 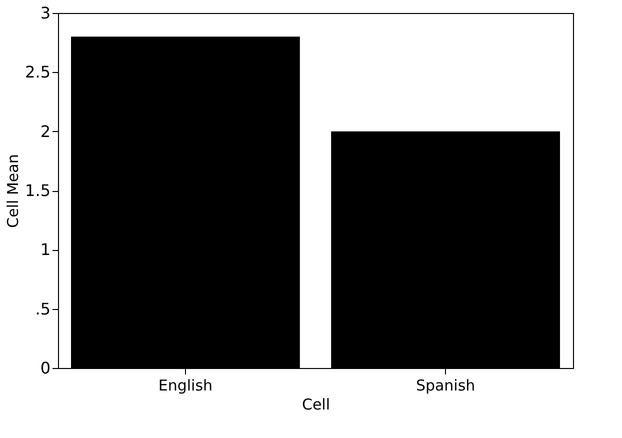 I want to click on y-tick-label: 1.5, so click(x=37, y=190).